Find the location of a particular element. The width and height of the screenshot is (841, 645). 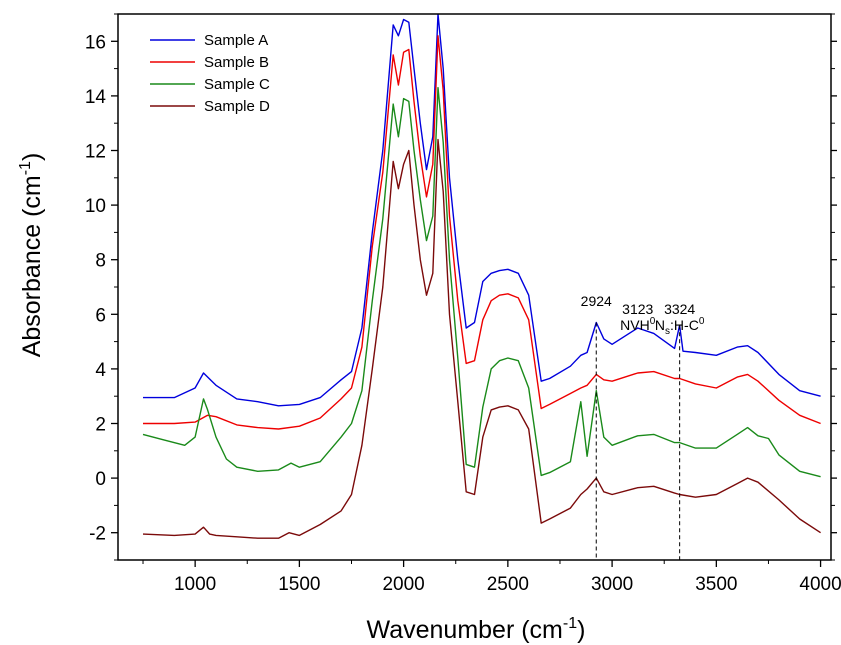

y-axis-title: Absorbance (cm-1) is located at coordinates (31, 255).